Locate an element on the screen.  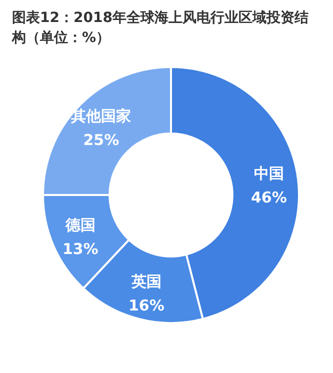
chart-title: 图表12：2018年全球海上风电行业区域投资结构（单位：%） is located at coordinates (160, 28).